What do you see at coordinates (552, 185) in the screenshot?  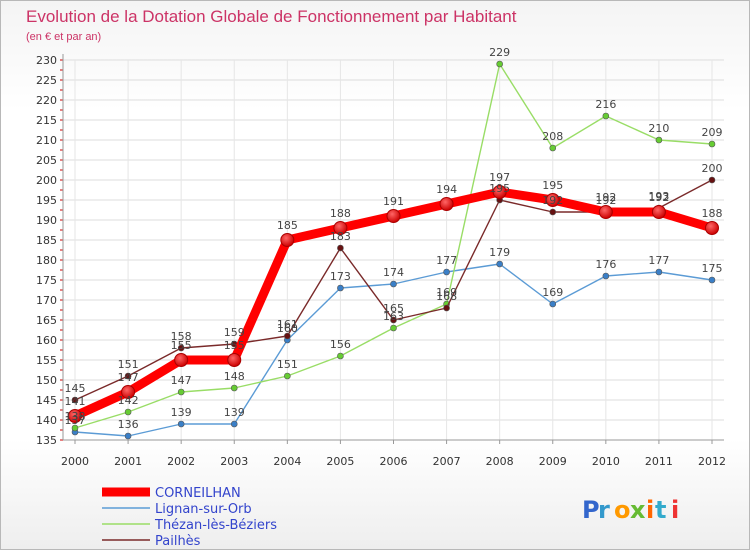 I see `data-label-corneilhan-2009: 195` at bounding box center [552, 185].